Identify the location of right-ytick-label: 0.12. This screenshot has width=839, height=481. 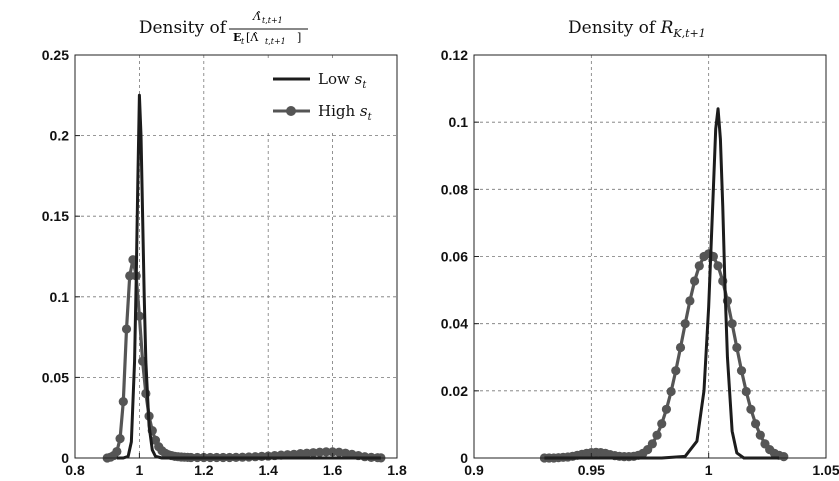
(454, 55).